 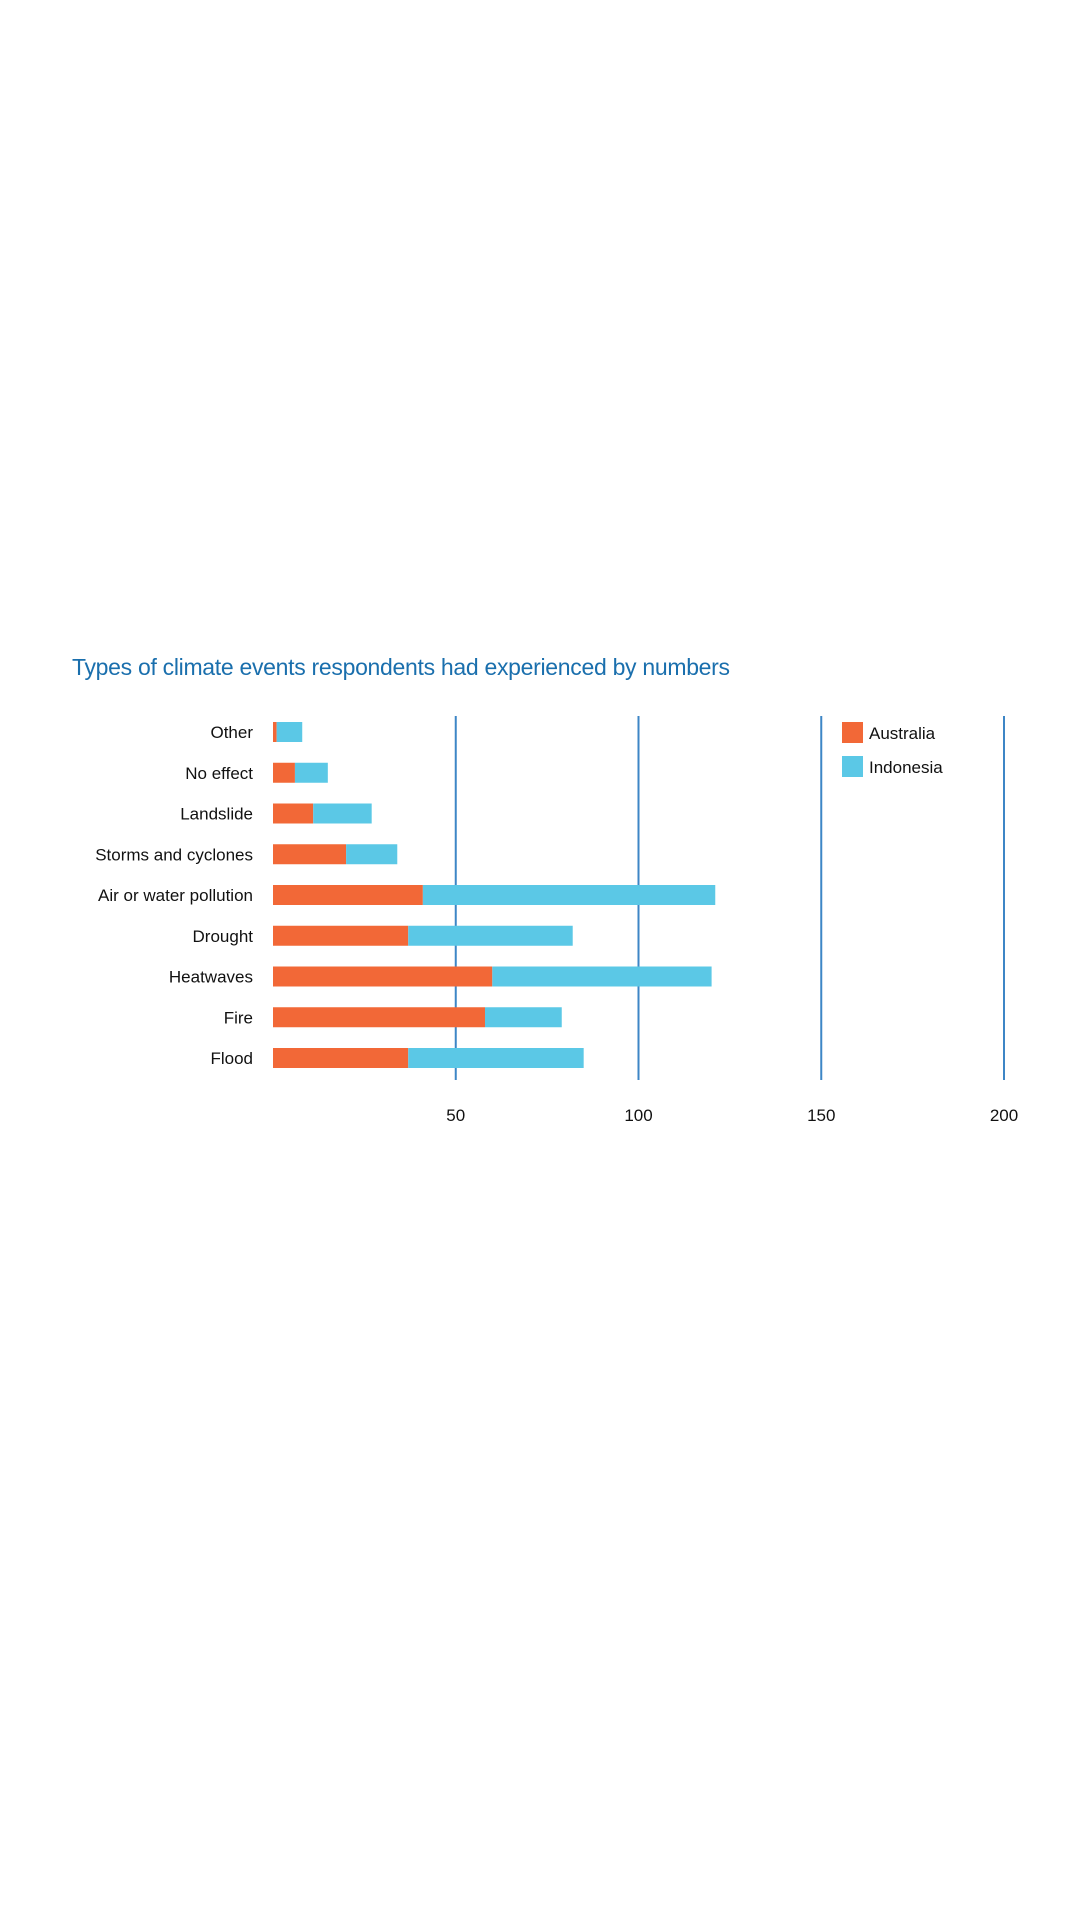 What do you see at coordinates (383, 976) in the screenshot?
I see `bar-heatwaves-australia` at bounding box center [383, 976].